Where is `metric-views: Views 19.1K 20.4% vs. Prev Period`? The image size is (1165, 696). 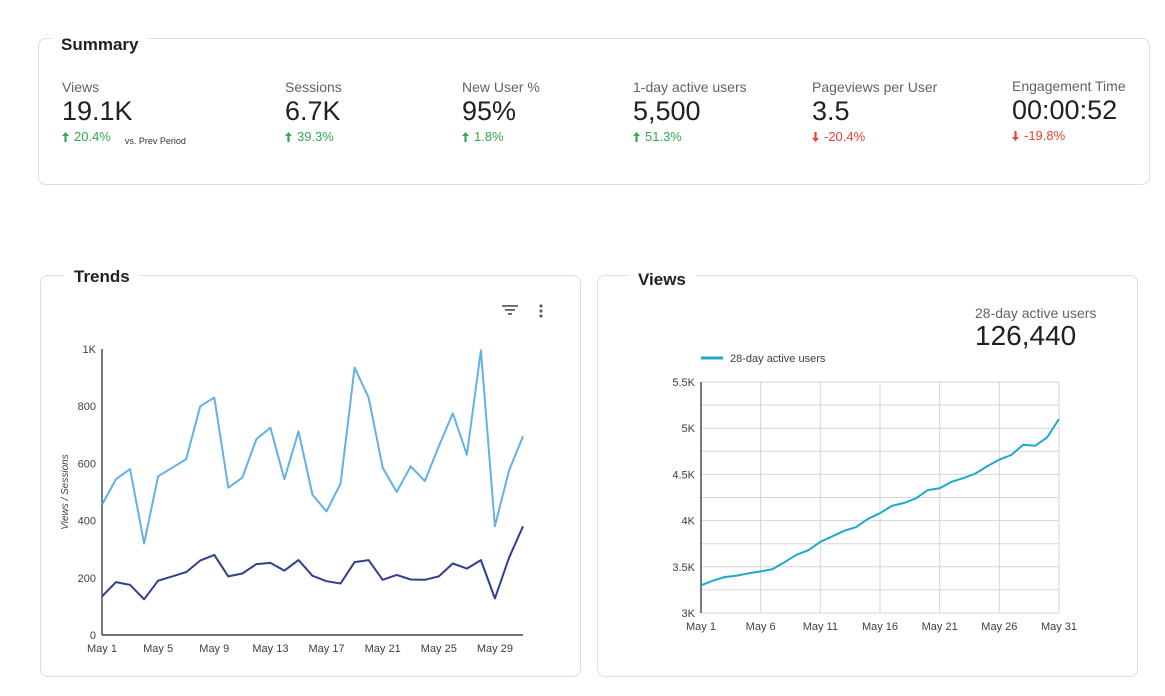
metric-views: Views 19.1K 20.4% vs. Prev Period is located at coordinates (124, 112).